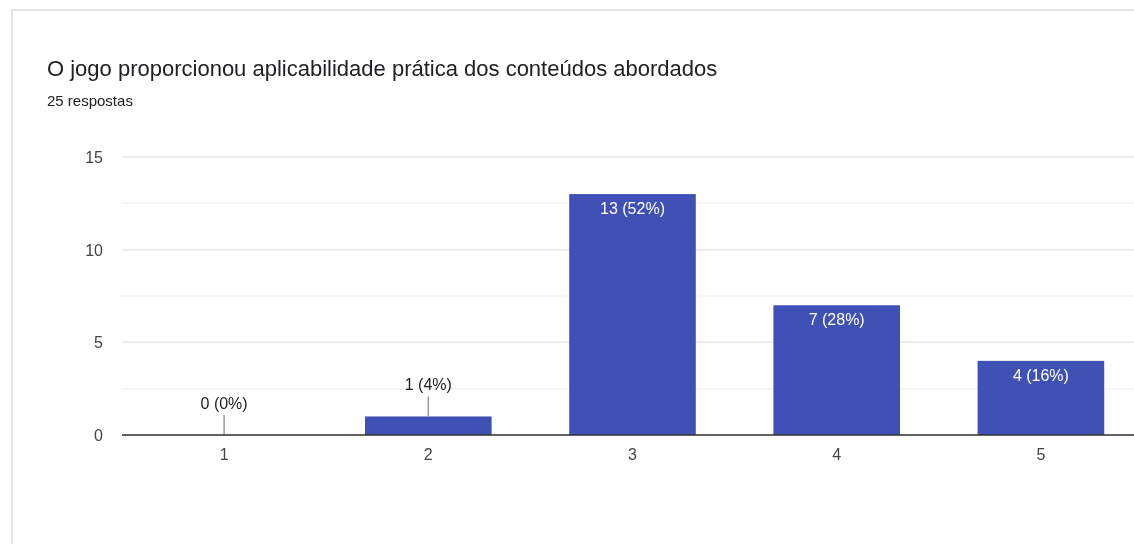 Image resolution: width=1134 pixels, height=544 pixels. I want to click on x-tick-label: 4, so click(837, 454).